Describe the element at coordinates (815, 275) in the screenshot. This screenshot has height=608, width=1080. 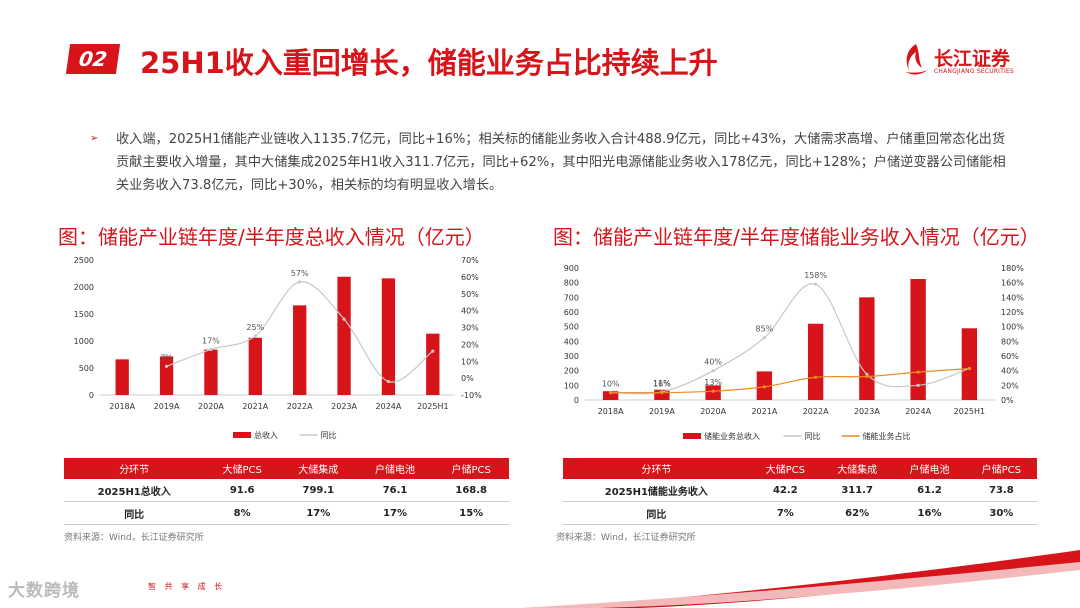
I see `data-label: 158%` at that location.